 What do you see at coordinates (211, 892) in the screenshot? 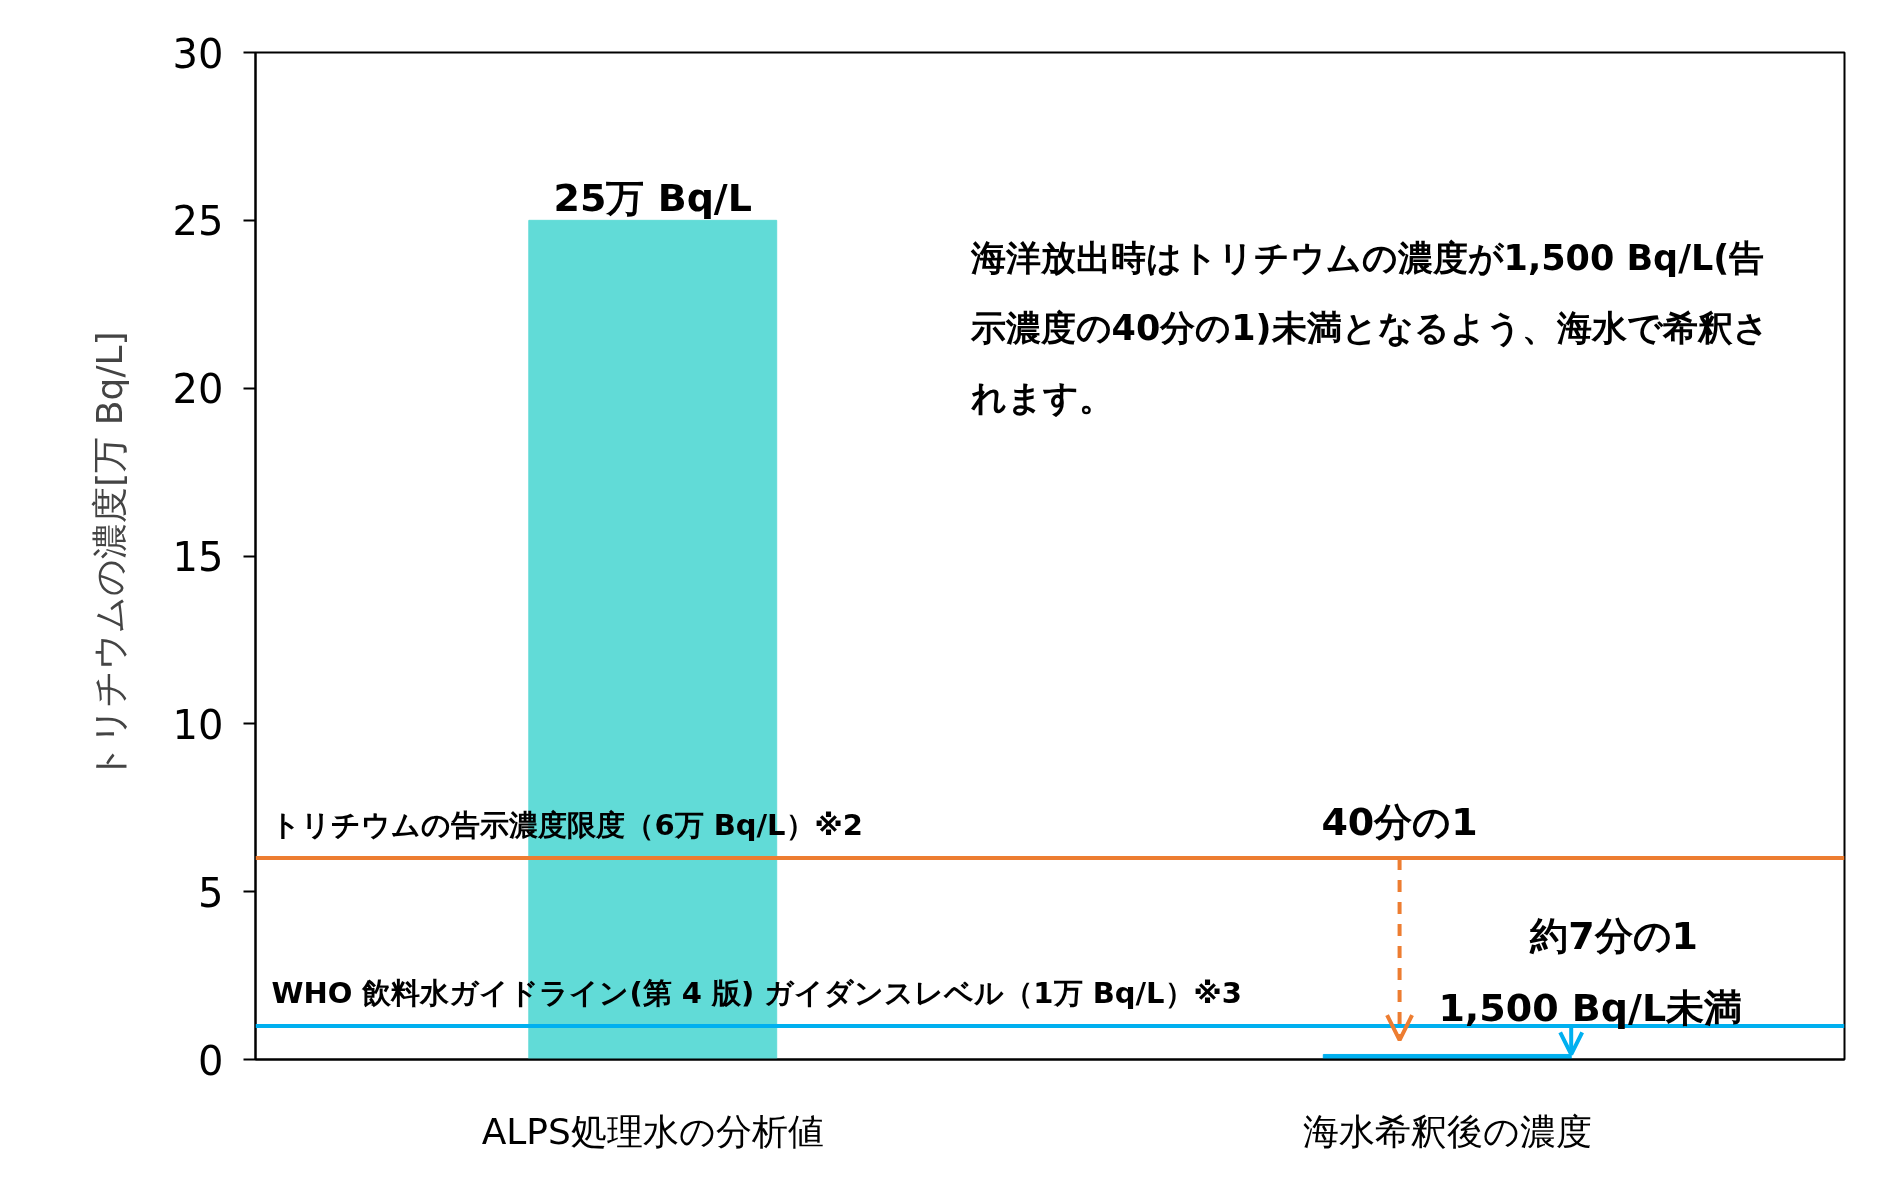
I see `y-tick-label: 5` at bounding box center [211, 892].